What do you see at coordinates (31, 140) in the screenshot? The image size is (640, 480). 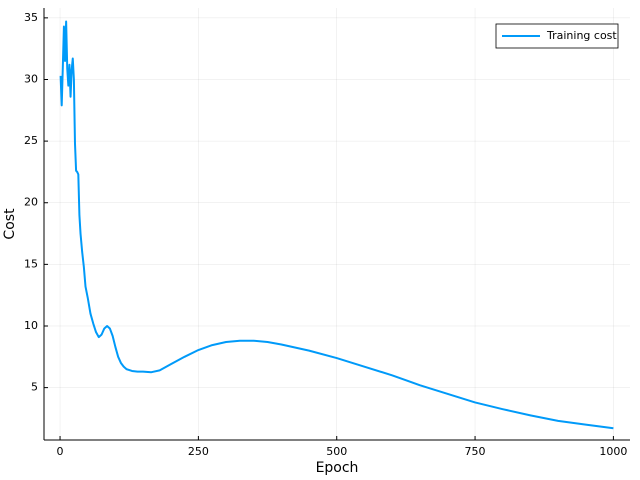 I see `y-tick-label: 25` at bounding box center [31, 140].